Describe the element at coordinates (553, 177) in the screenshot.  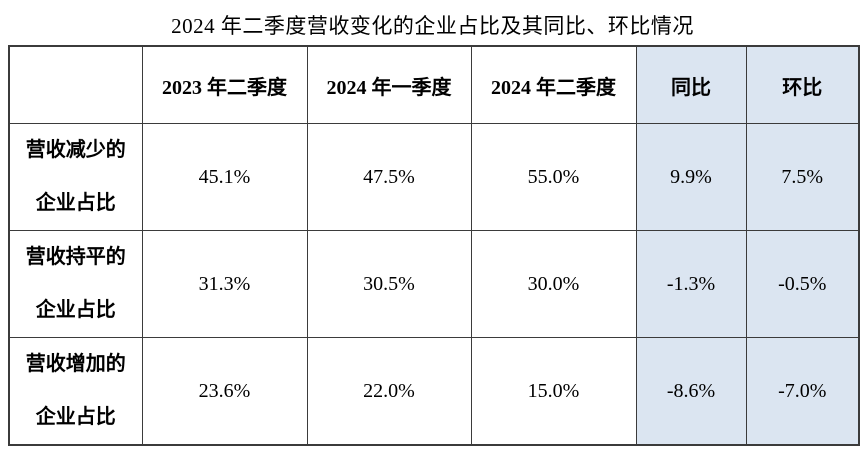
I see `value-cell: 55.0%` at that location.